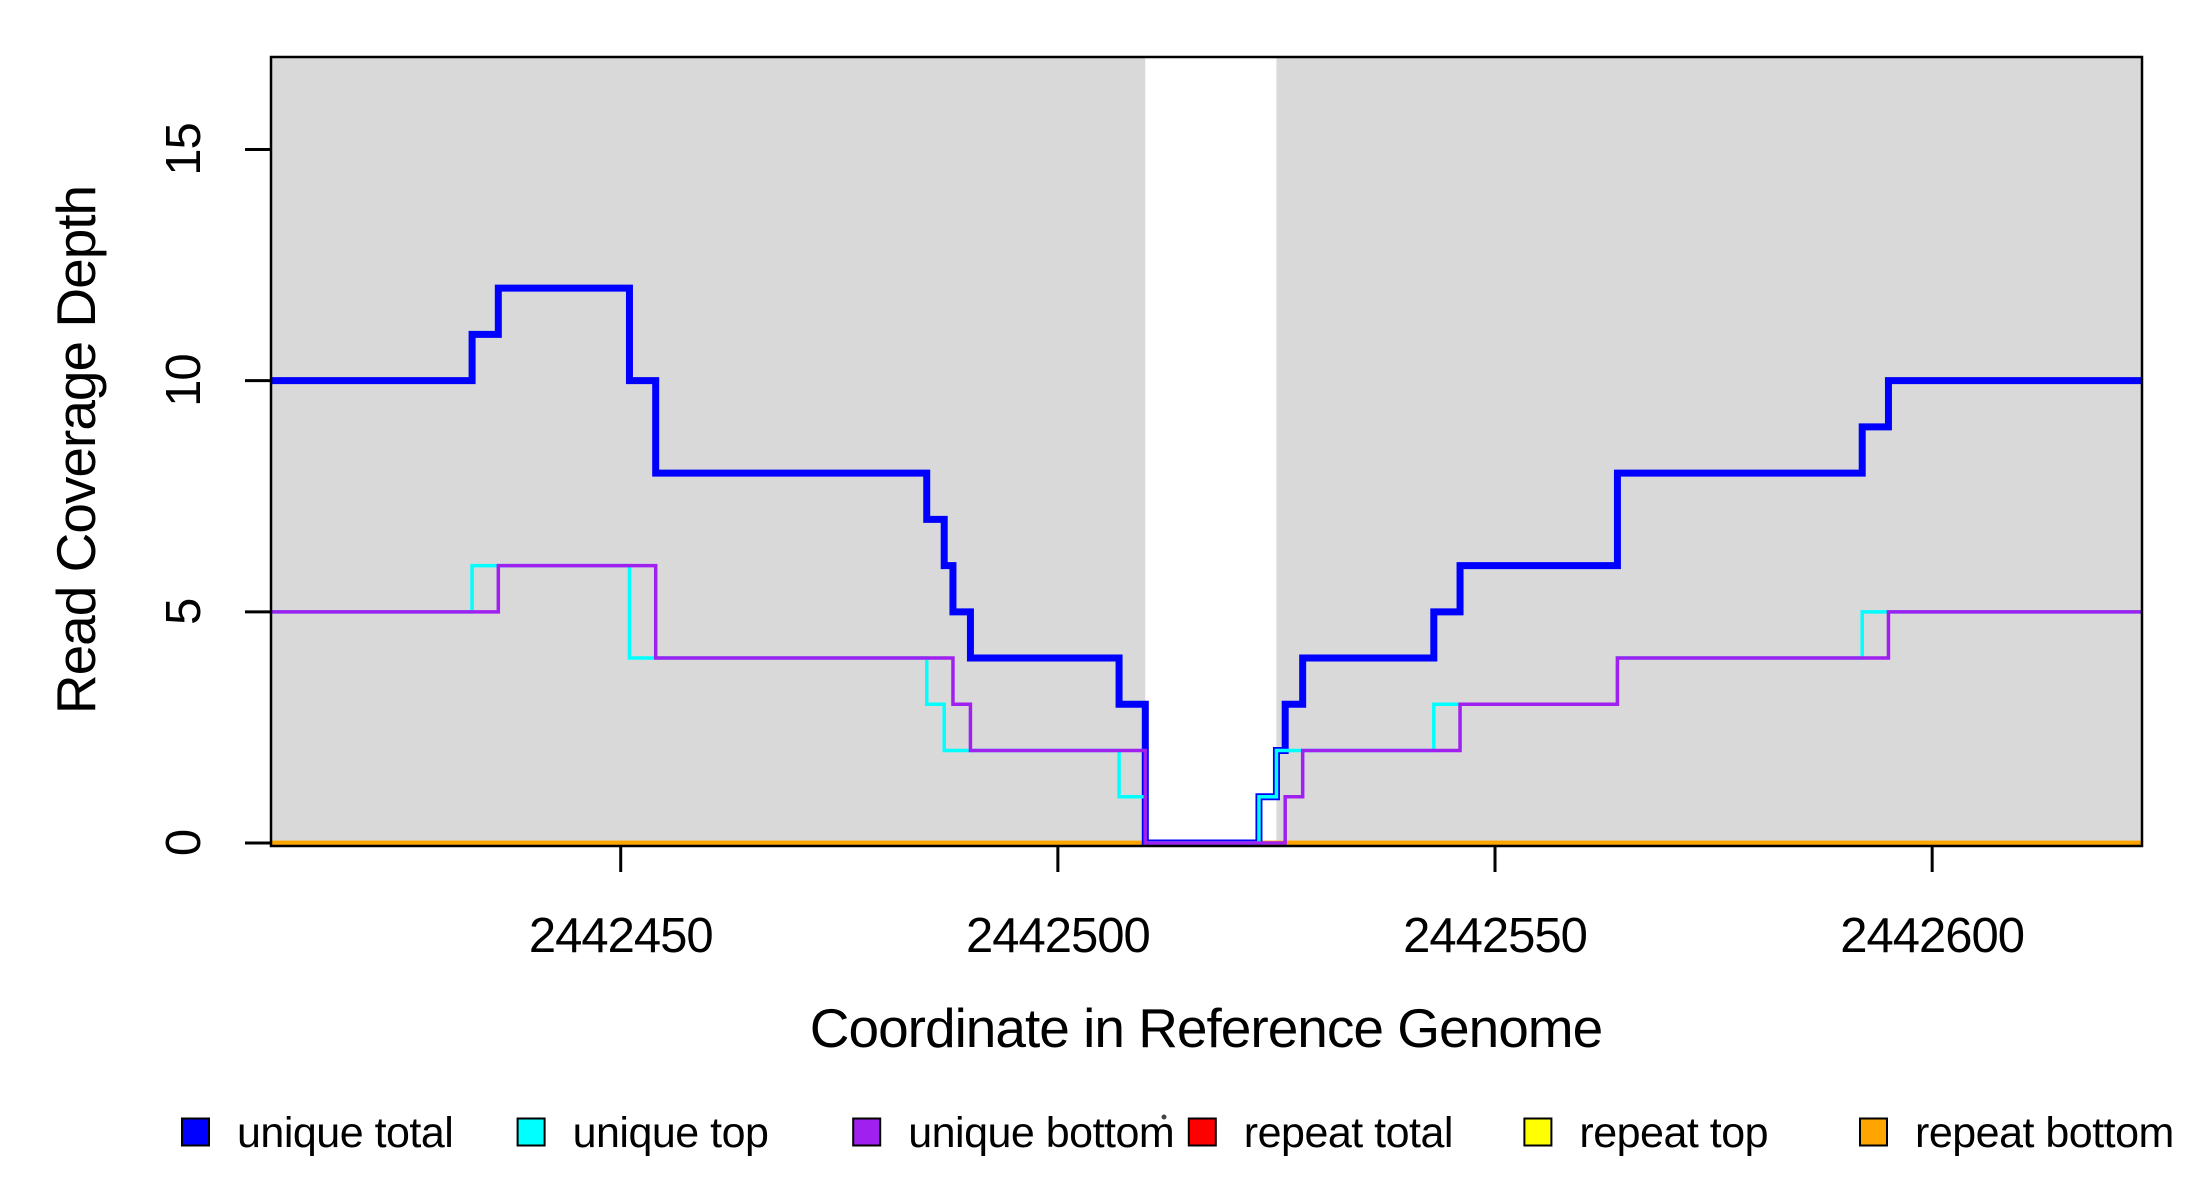  I want to click on y-tick-label: 5, so click(184, 612).